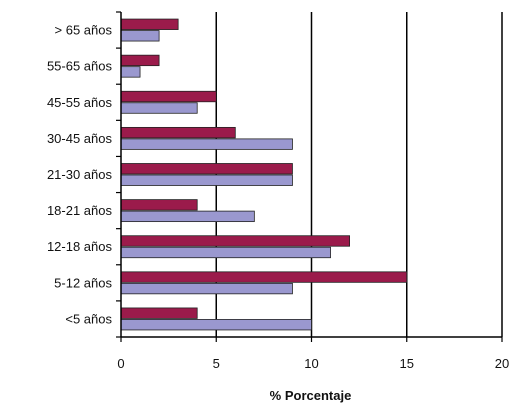 This screenshot has width=514, height=407. What do you see at coordinates (80, 138) in the screenshot?
I see `category-label: 30-45 años` at bounding box center [80, 138].